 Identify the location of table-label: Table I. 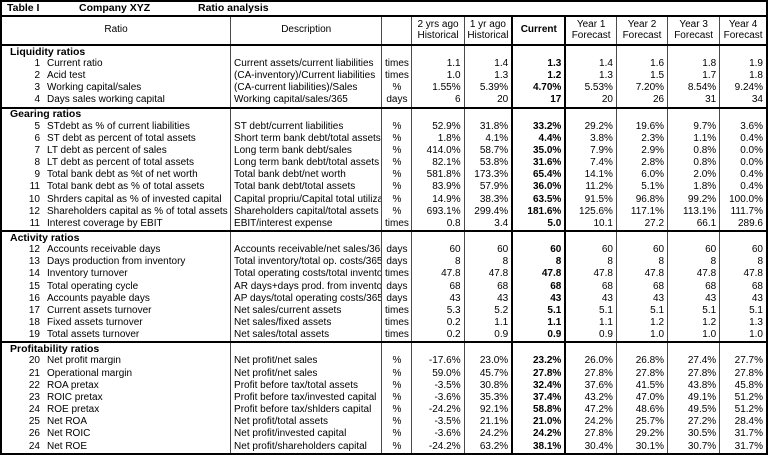
(23, 8).